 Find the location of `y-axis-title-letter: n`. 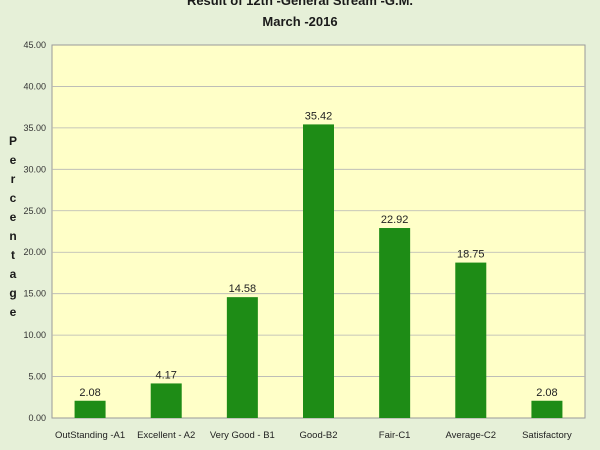

y-axis-title-letter: n is located at coordinates (12, 236).